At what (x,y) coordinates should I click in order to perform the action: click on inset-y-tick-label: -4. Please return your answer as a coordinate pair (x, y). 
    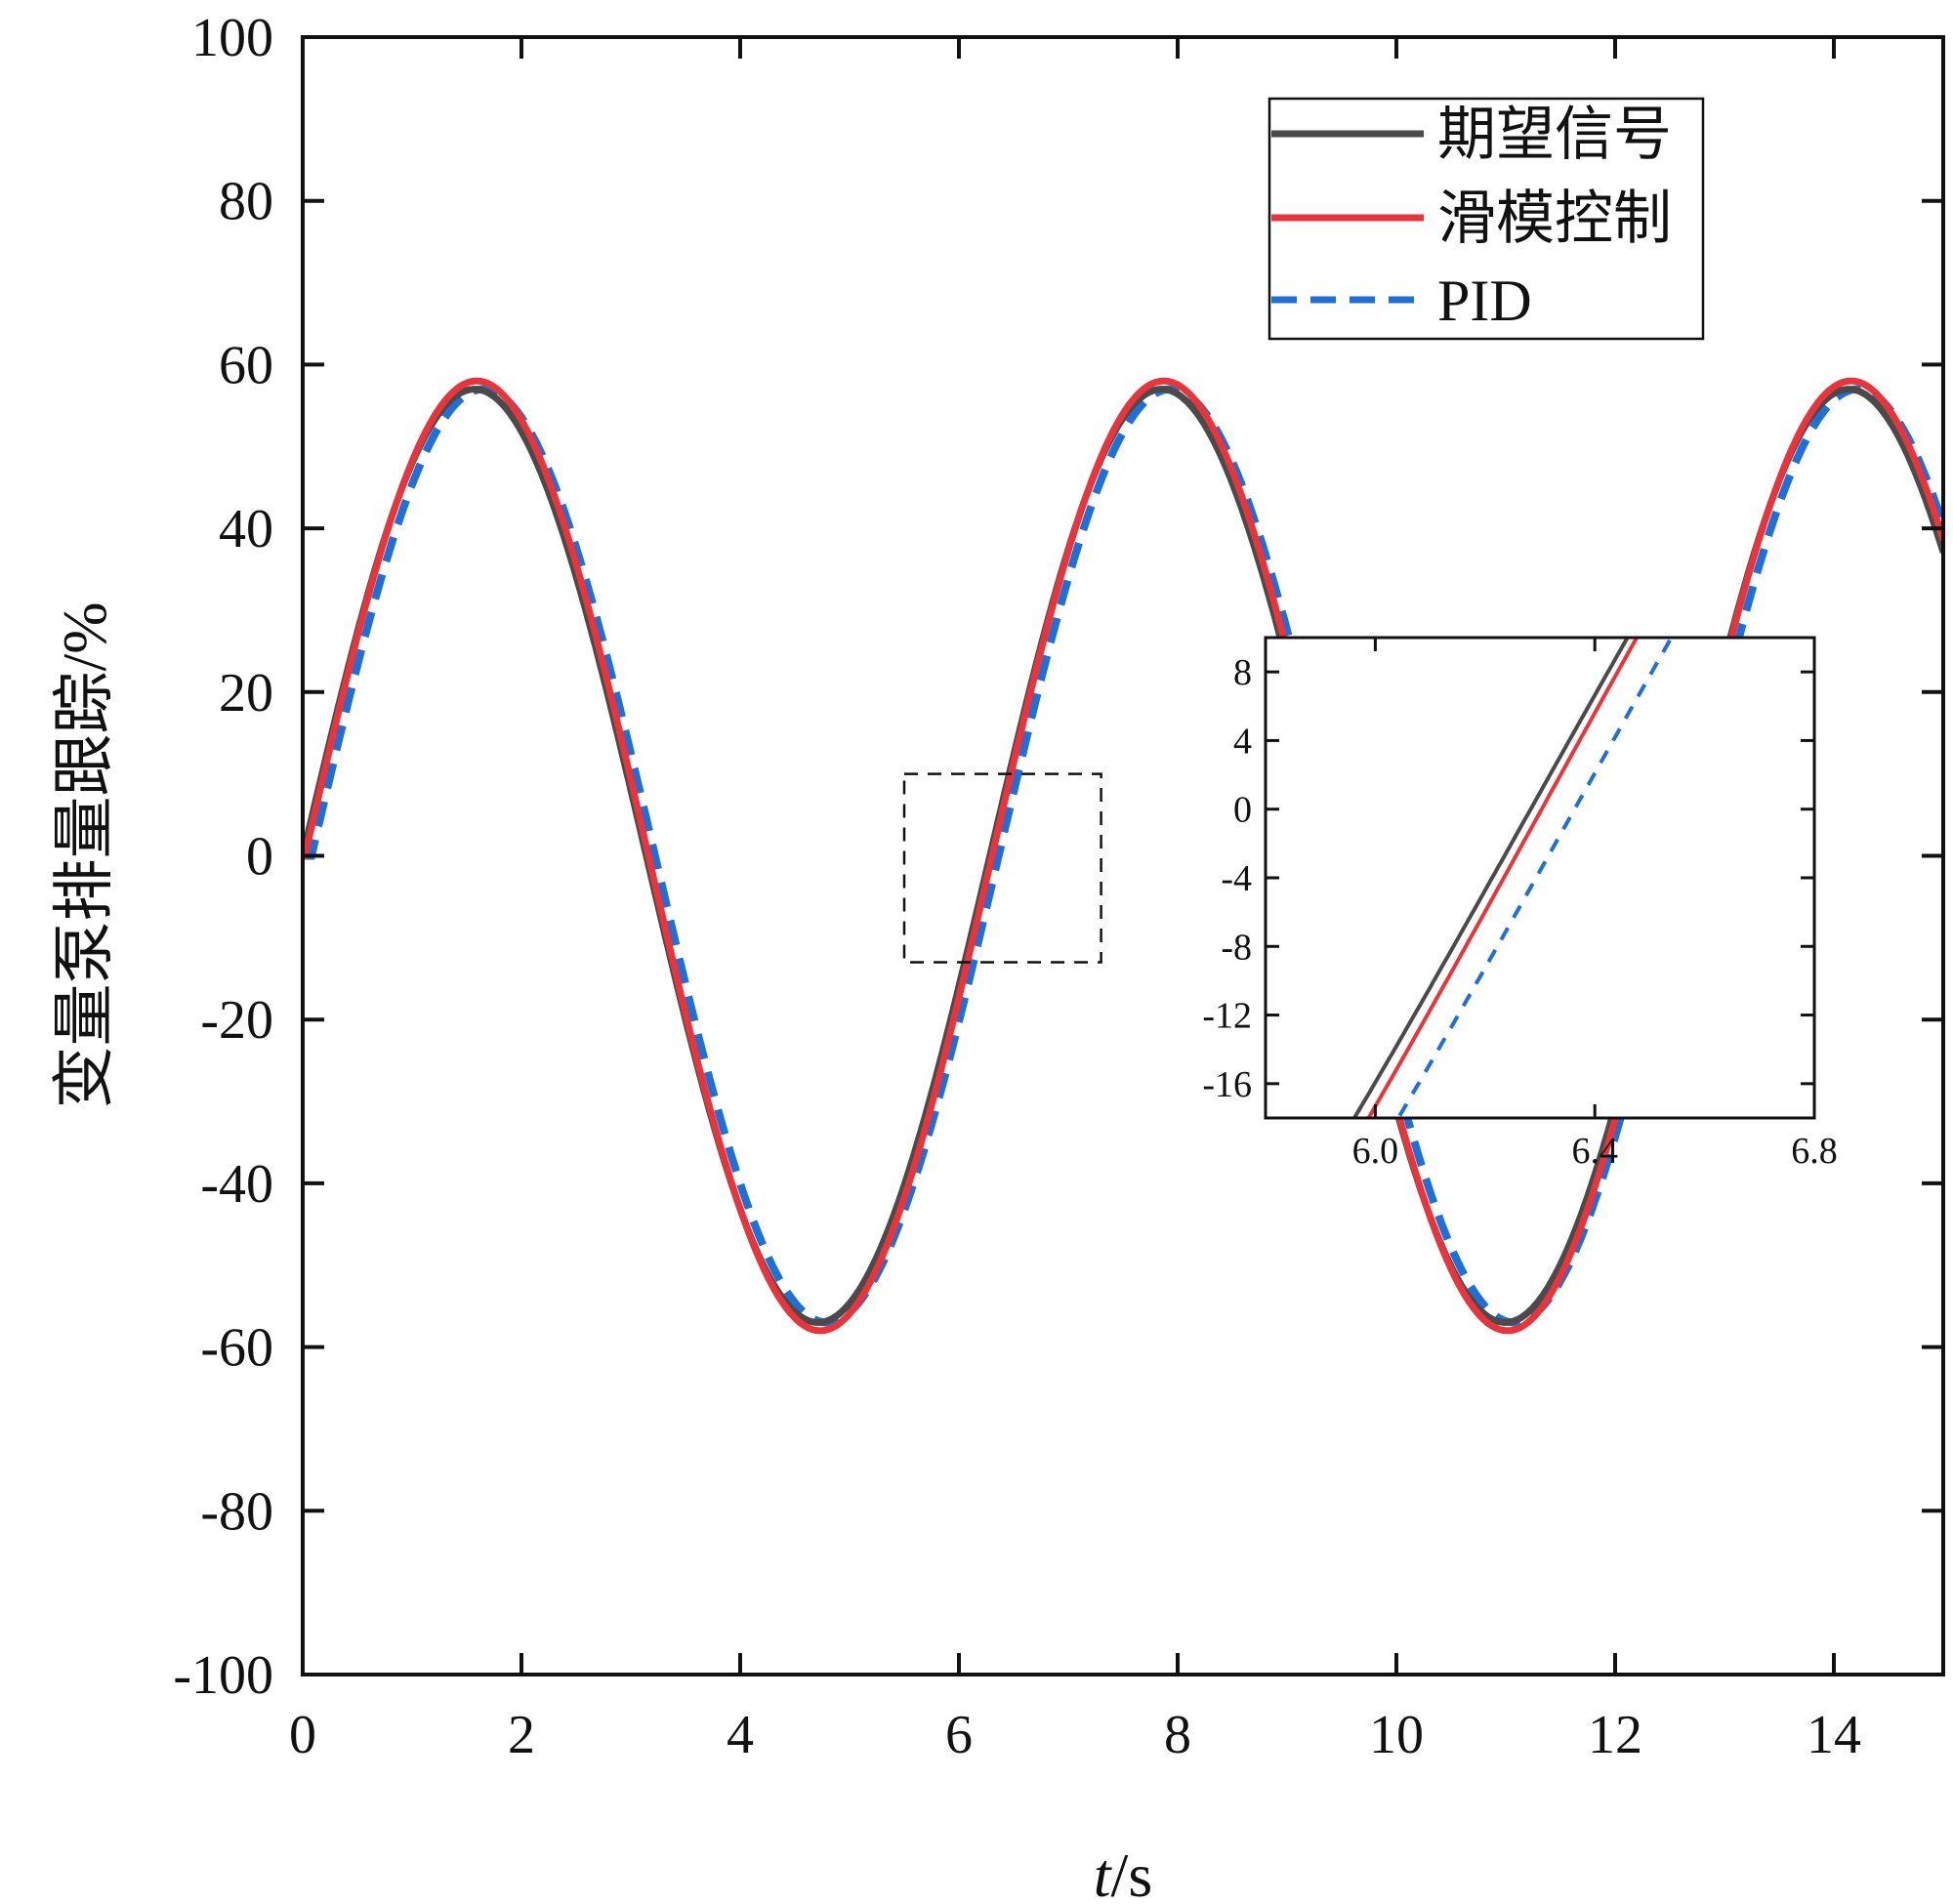
    Looking at the image, I should click on (1236, 878).